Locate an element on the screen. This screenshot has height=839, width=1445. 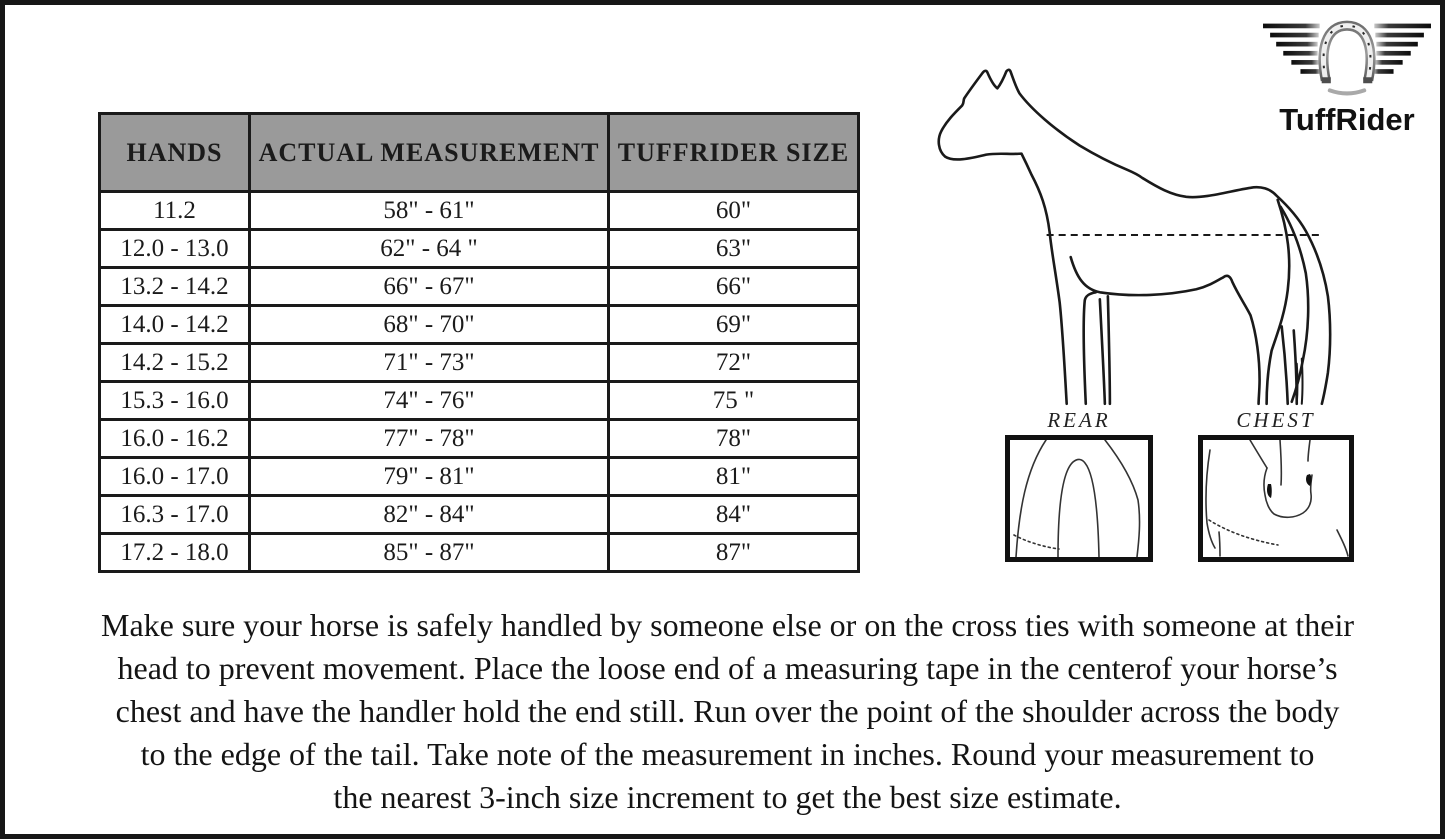
table-cell: 81" is located at coordinates (733, 476).